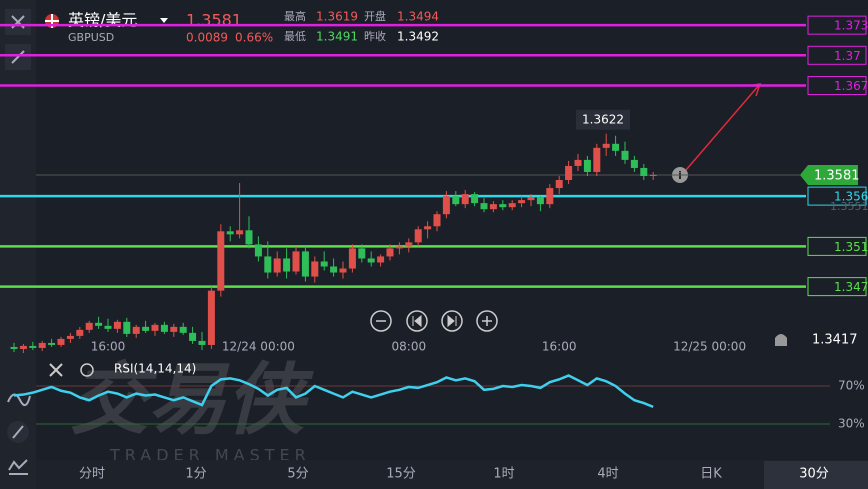 Image resolution: width=868 pixels, height=489 pixels. Describe the element at coordinates (155, 369) in the screenshot. I see `indicator-title: RSI(14,14,14)` at that location.